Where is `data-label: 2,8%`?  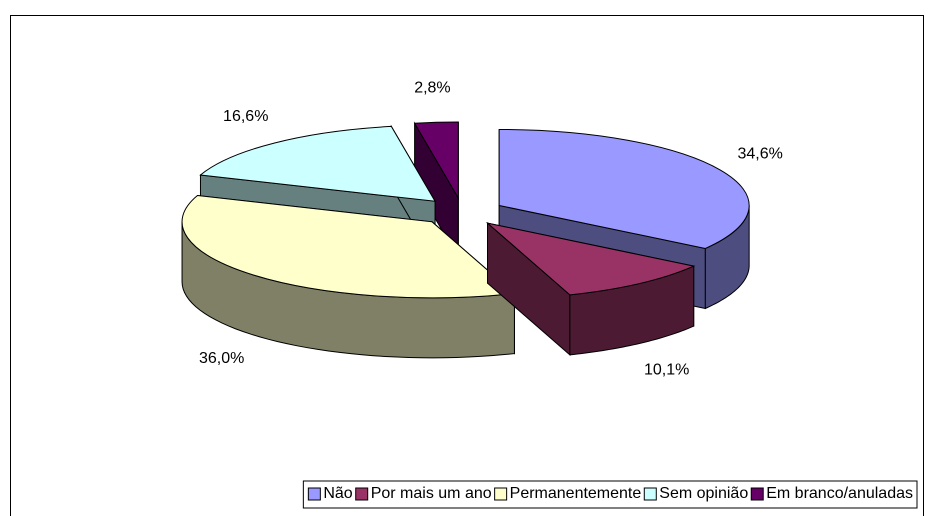
data-label: 2,8% is located at coordinates (432, 88).